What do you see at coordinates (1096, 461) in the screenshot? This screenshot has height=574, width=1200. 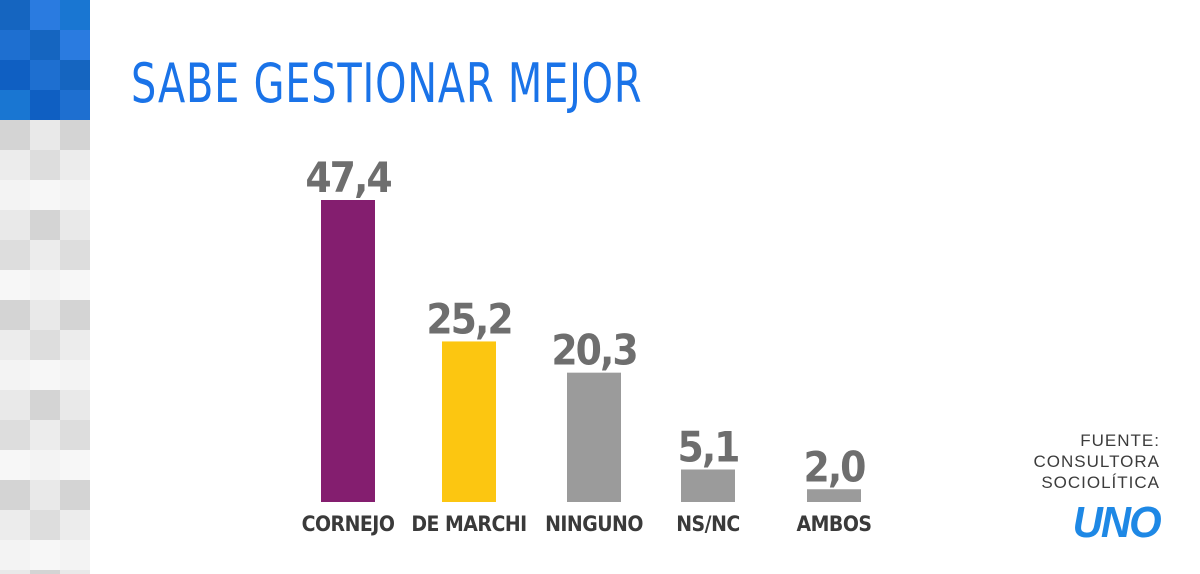 I see `source-line-2: CONSULTORA` at bounding box center [1096, 461].